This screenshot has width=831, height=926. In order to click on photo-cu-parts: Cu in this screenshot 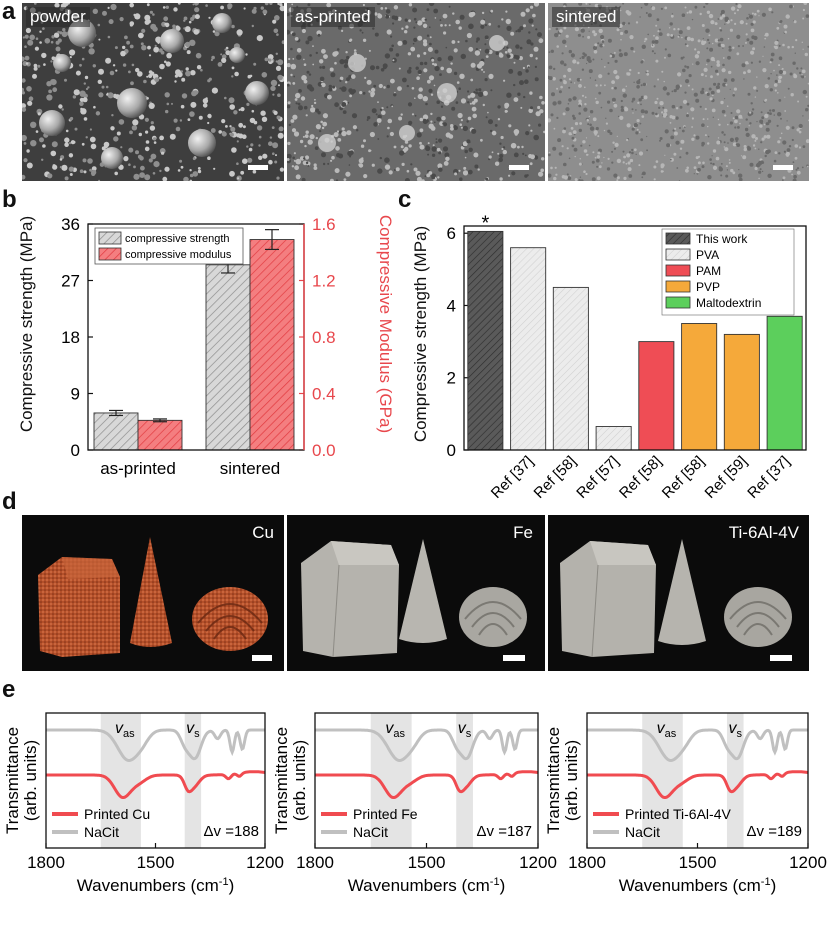, I will do `click(153, 593)`.